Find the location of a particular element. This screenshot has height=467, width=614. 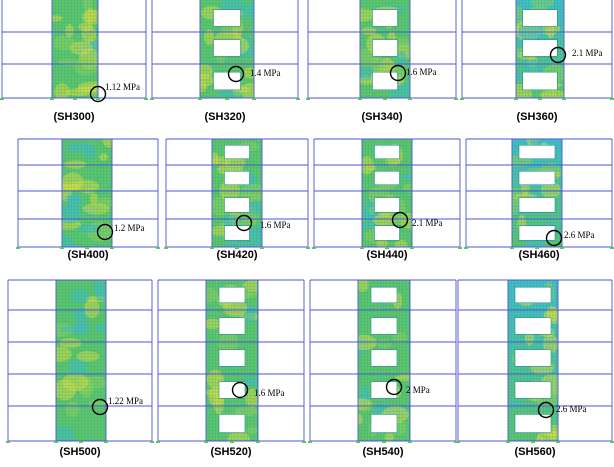

panel-label: (SH300) is located at coordinates (74, 117).